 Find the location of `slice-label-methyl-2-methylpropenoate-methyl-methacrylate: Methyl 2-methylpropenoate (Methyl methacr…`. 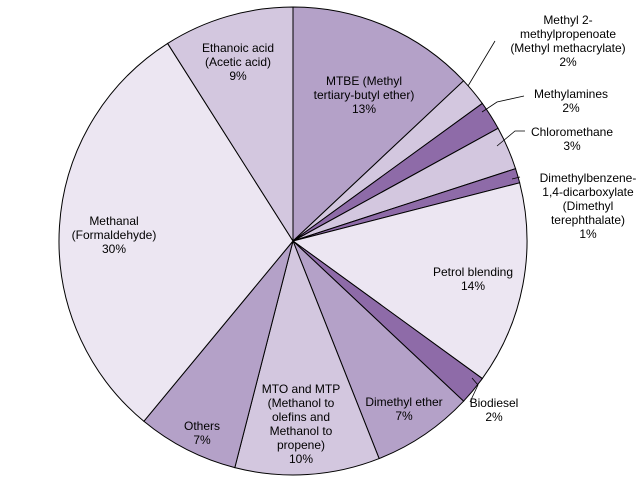

slice-label-methyl-2-methylpropenoate-methyl-methacrylate: Methyl 2-methylpropenoate (Methyl methacr… is located at coordinates (567, 41).